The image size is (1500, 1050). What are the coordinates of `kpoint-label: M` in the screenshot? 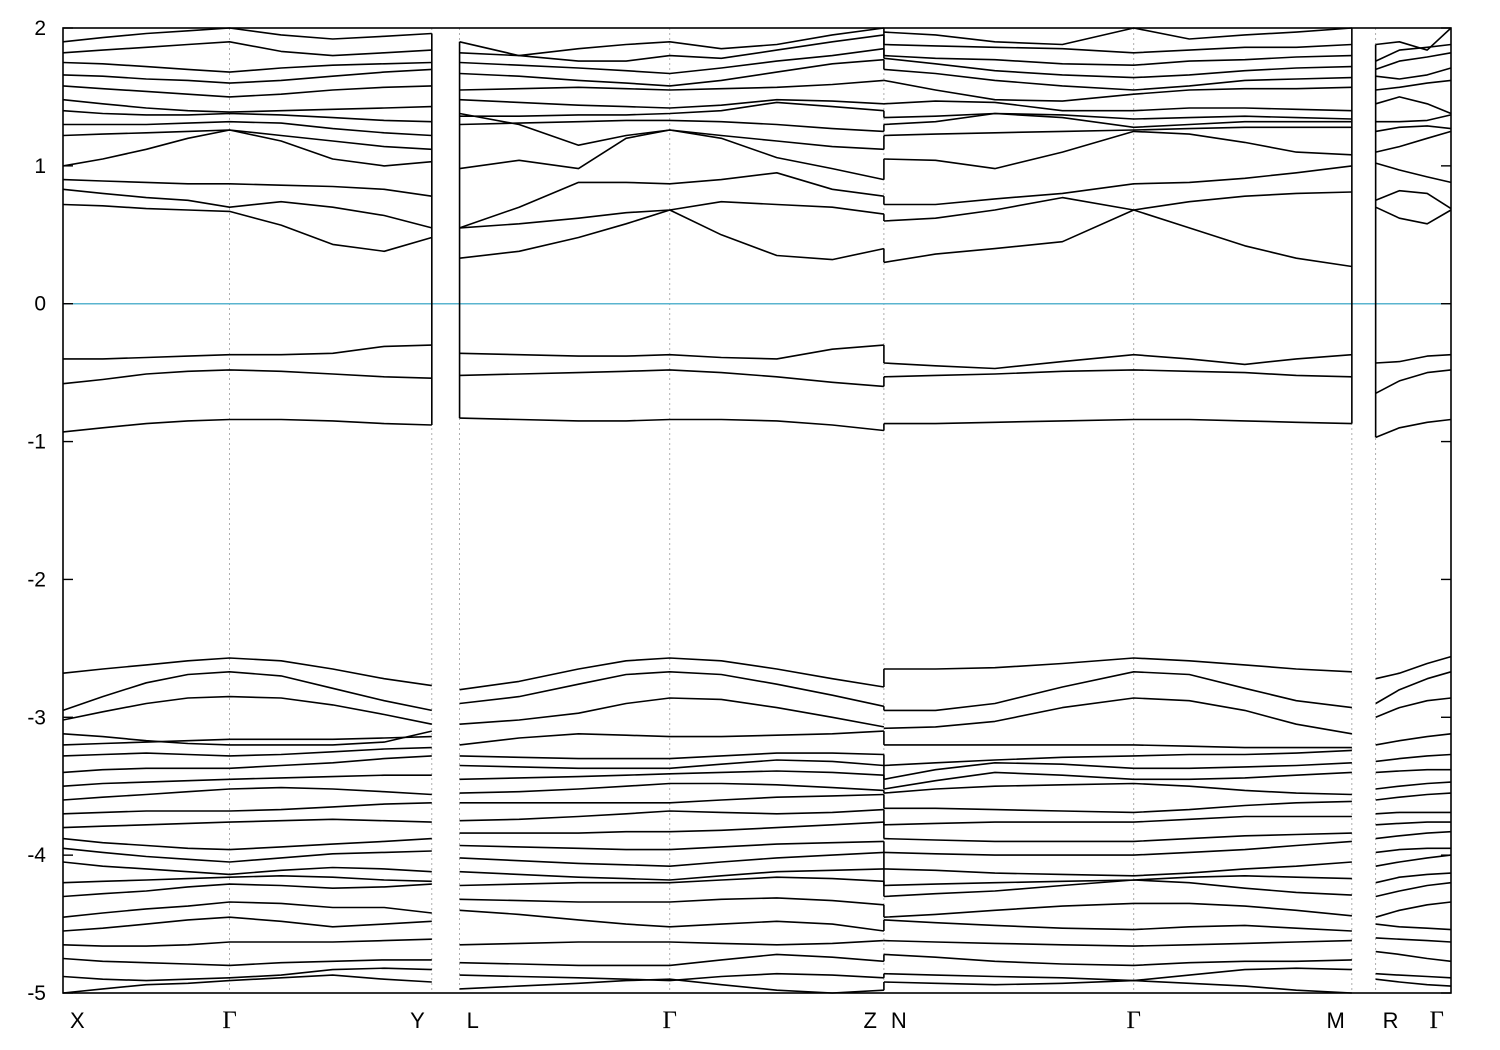 It's located at (1336, 1020).